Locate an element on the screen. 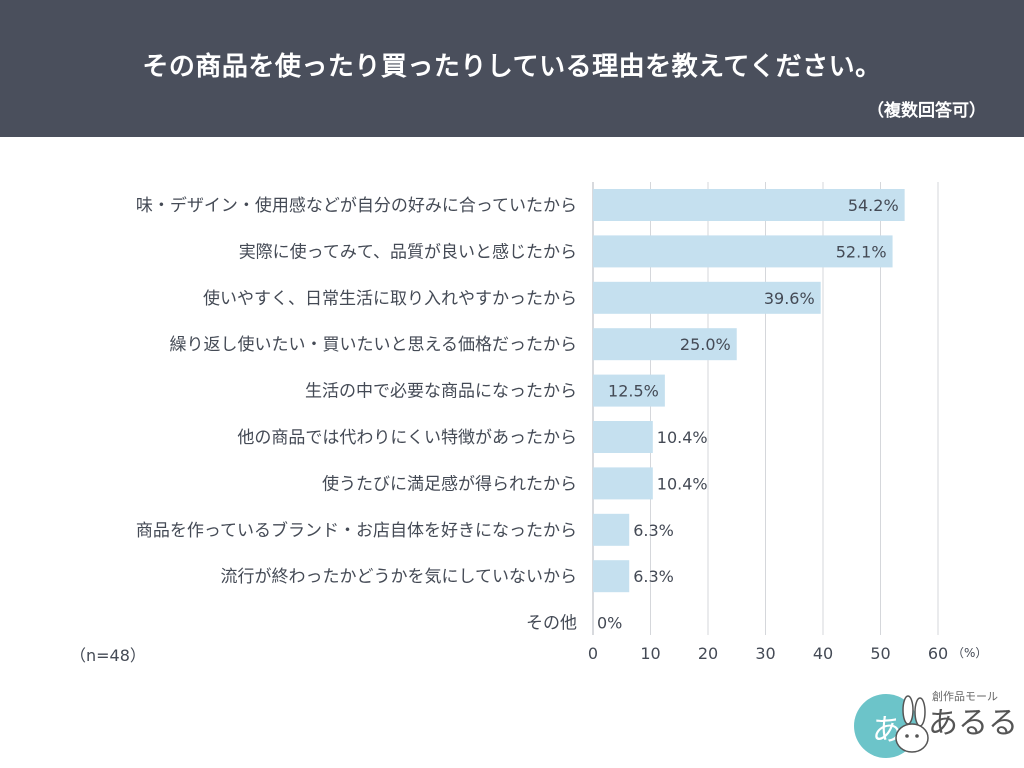 This screenshot has width=1024, height=768. x-tick-label: 50 is located at coordinates (880, 653).